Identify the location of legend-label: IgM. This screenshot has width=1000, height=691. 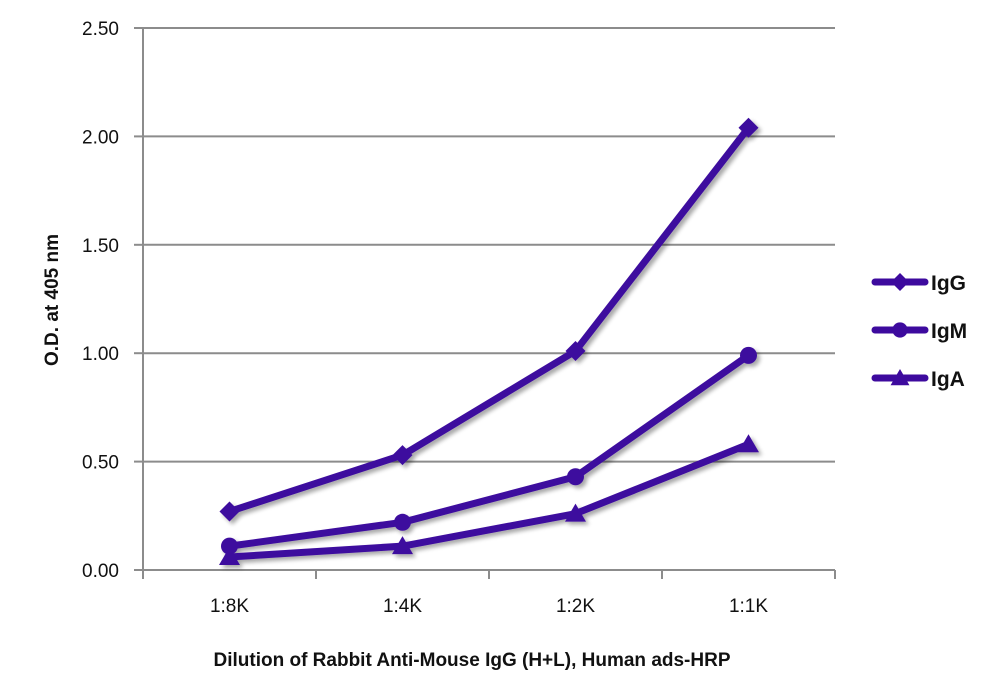
(949, 331).